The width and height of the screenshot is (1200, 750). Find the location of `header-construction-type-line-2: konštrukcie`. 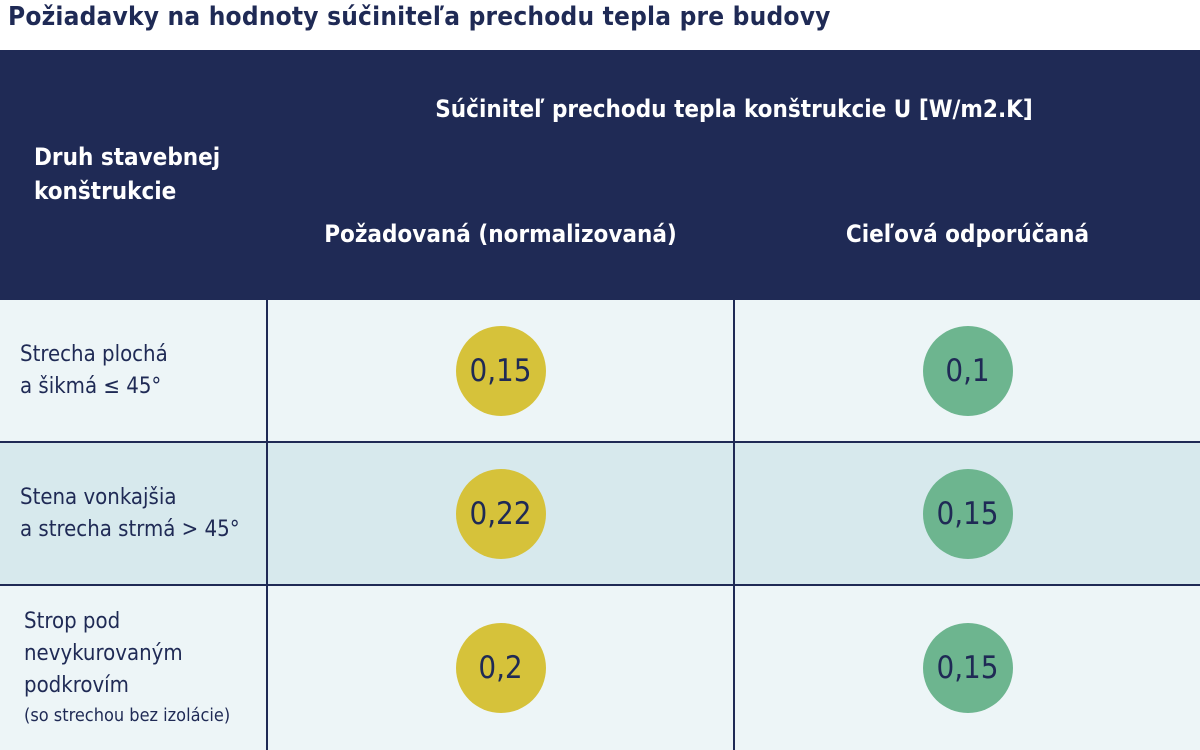

header-construction-type-line-2: konštrukcie is located at coordinates (105, 191).